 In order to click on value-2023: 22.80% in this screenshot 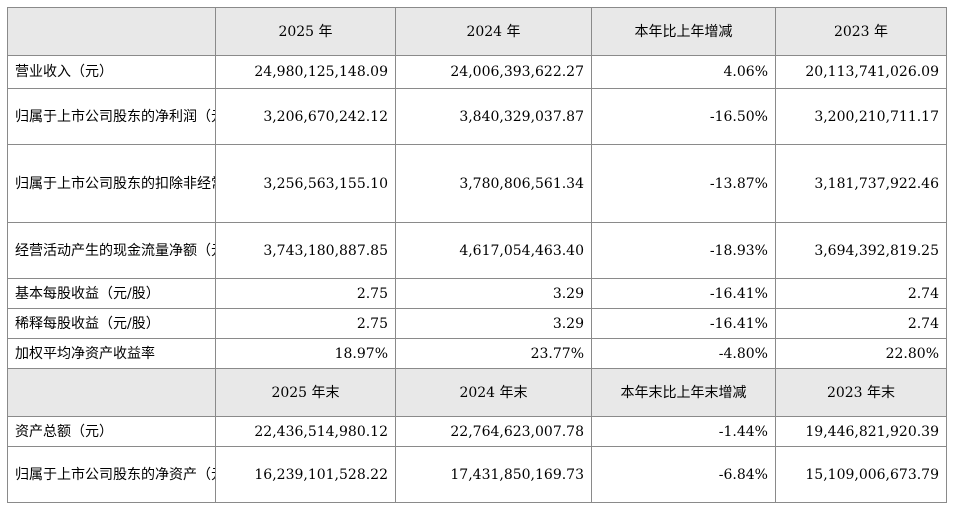, I will do `click(861, 353)`.